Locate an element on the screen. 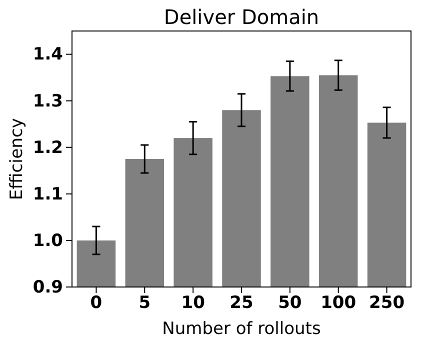 Image resolution: width=423 pixels, height=342 pixels. x-tick-label: 250 is located at coordinates (387, 303).